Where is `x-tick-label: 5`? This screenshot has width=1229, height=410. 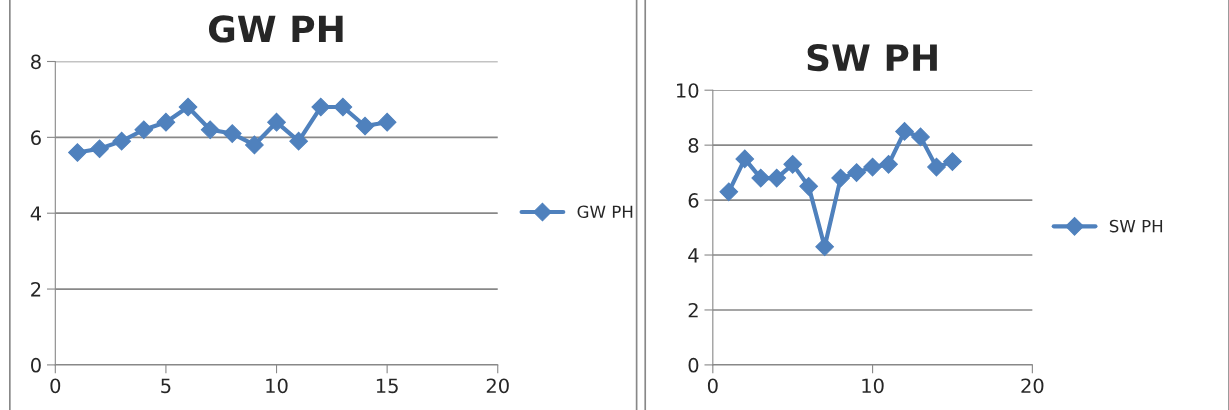 x-tick-label: 5 is located at coordinates (166, 386).